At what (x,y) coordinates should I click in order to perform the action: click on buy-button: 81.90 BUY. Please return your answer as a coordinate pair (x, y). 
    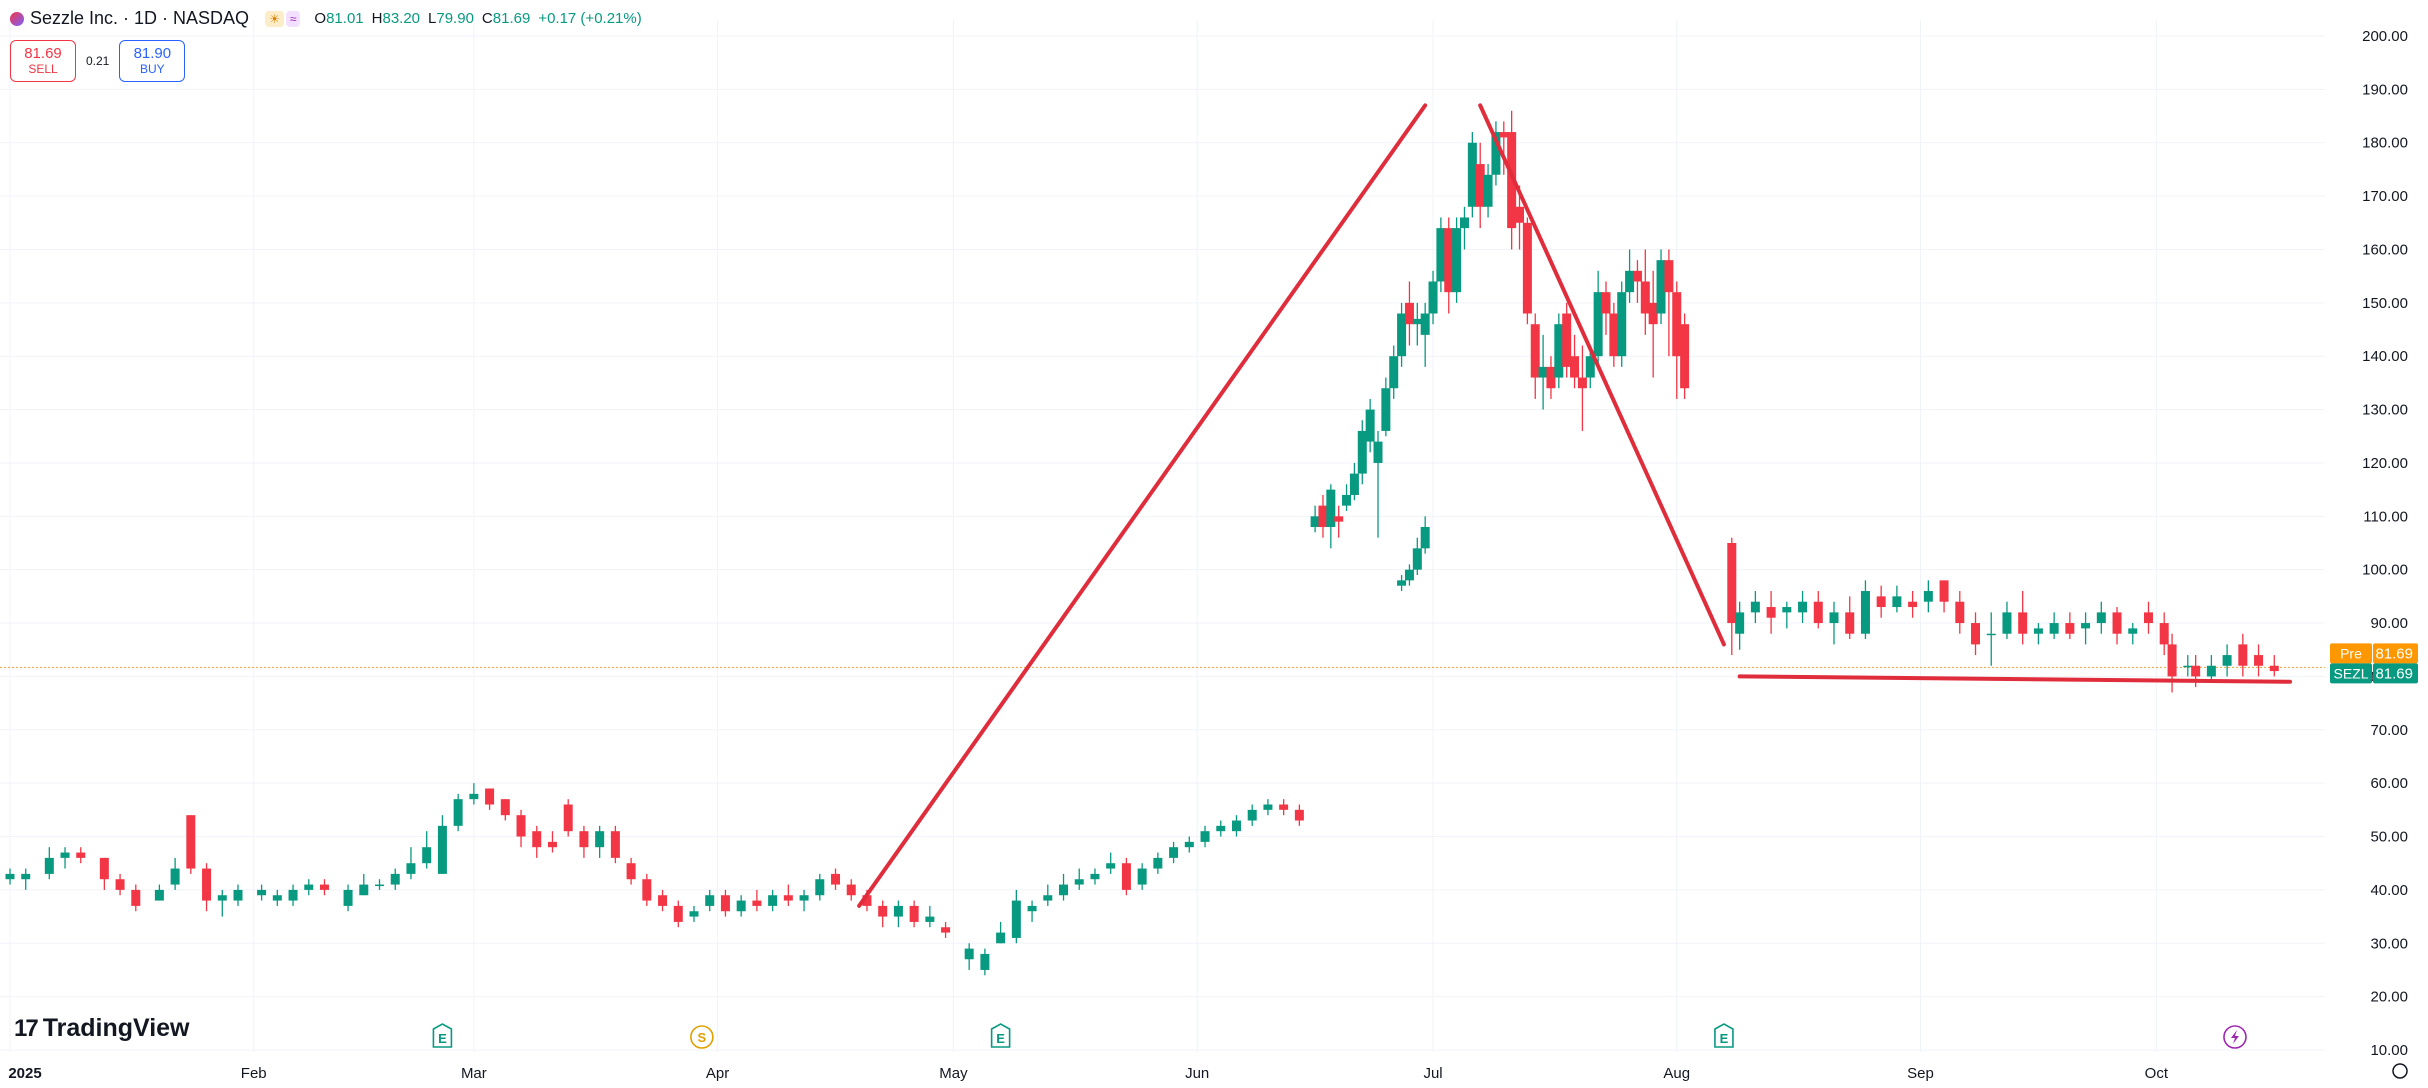
    Looking at the image, I should click on (152, 61).